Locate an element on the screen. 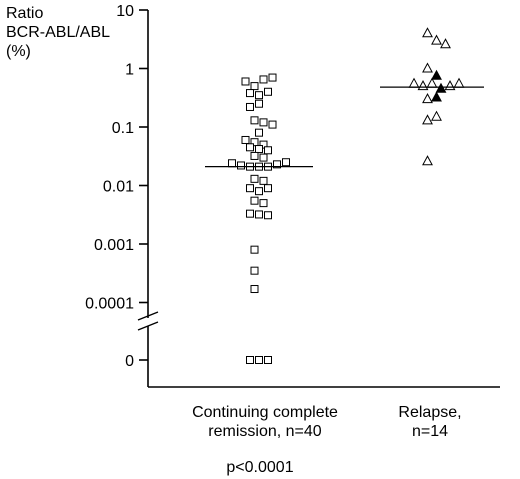 This screenshot has height=479, width=520. category-label-line: n=14 is located at coordinates (430, 431).